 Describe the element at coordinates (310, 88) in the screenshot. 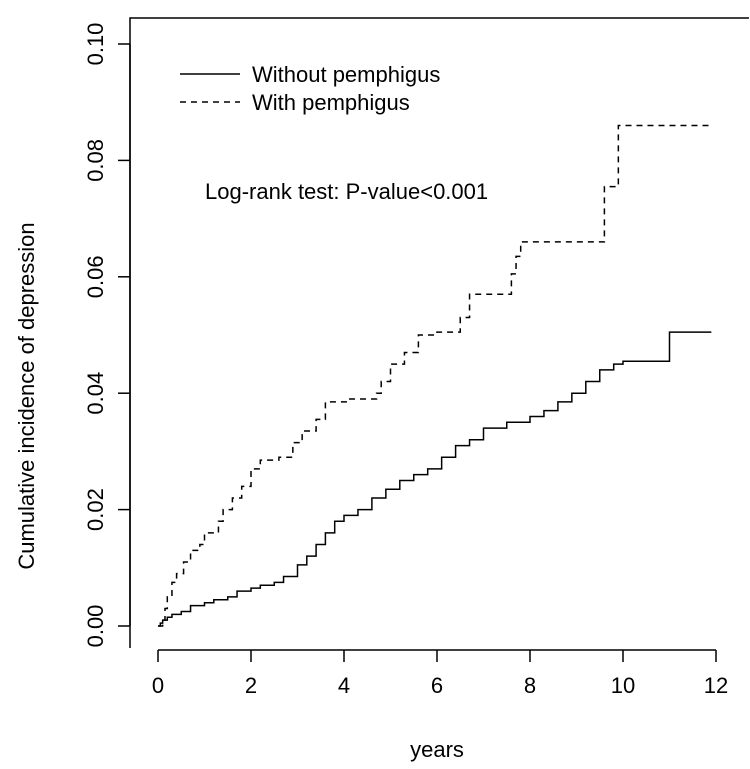

I see `legend: Without pemphigus With pemphigus` at that location.